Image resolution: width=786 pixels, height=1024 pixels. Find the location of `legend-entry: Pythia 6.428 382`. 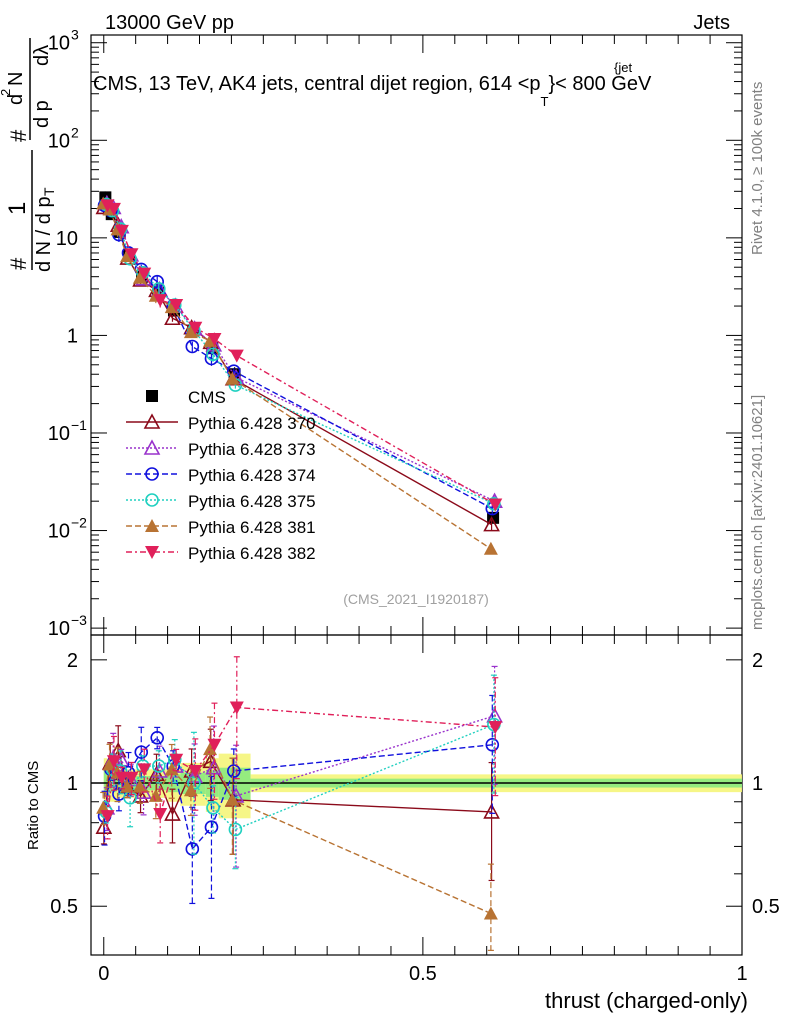

legend-entry: Pythia 6.428 382 is located at coordinates (221, 553).